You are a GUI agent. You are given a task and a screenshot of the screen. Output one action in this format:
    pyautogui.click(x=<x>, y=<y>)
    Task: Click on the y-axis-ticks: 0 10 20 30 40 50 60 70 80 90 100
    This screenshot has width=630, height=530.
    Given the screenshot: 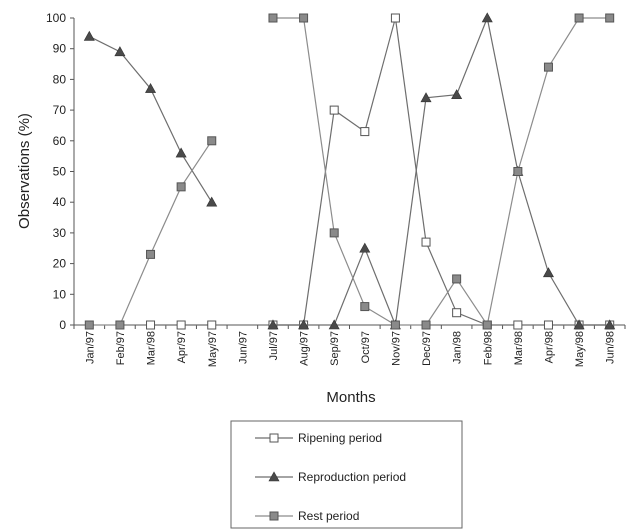 What is the action you would take?
    pyautogui.click(x=60, y=171)
    